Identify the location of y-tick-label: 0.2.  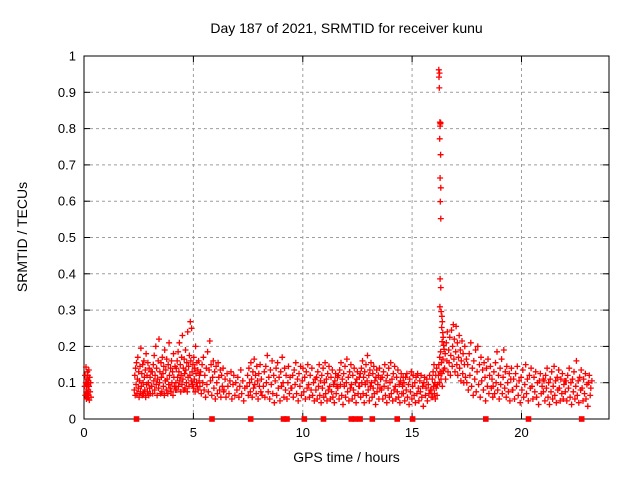
(67, 346).